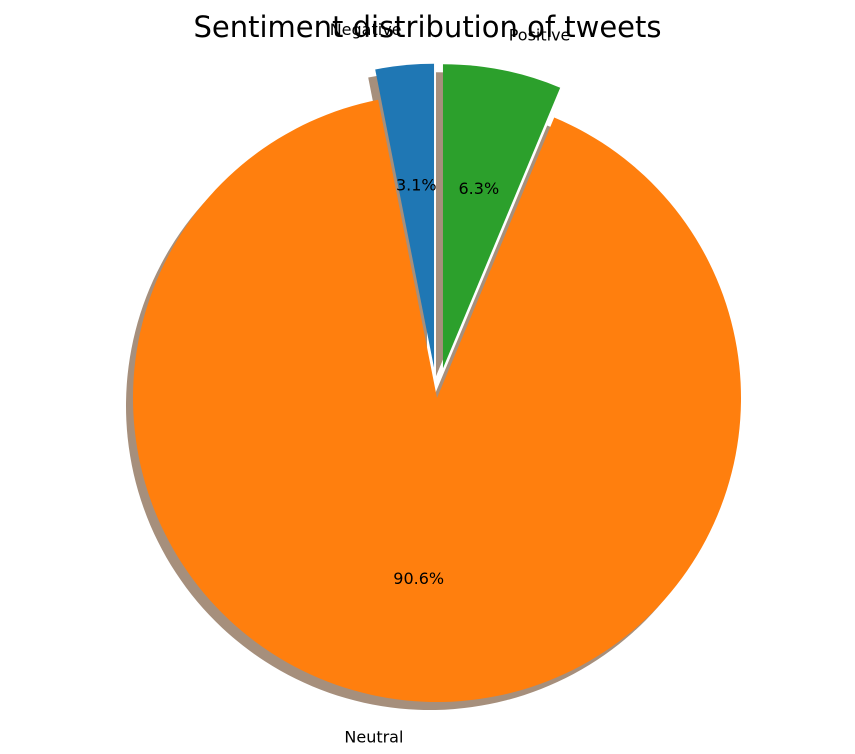  What do you see at coordinates (540, 34) in the screenshot?
I see `slice-label-positive: Positive` at bounding box center [540, 34].